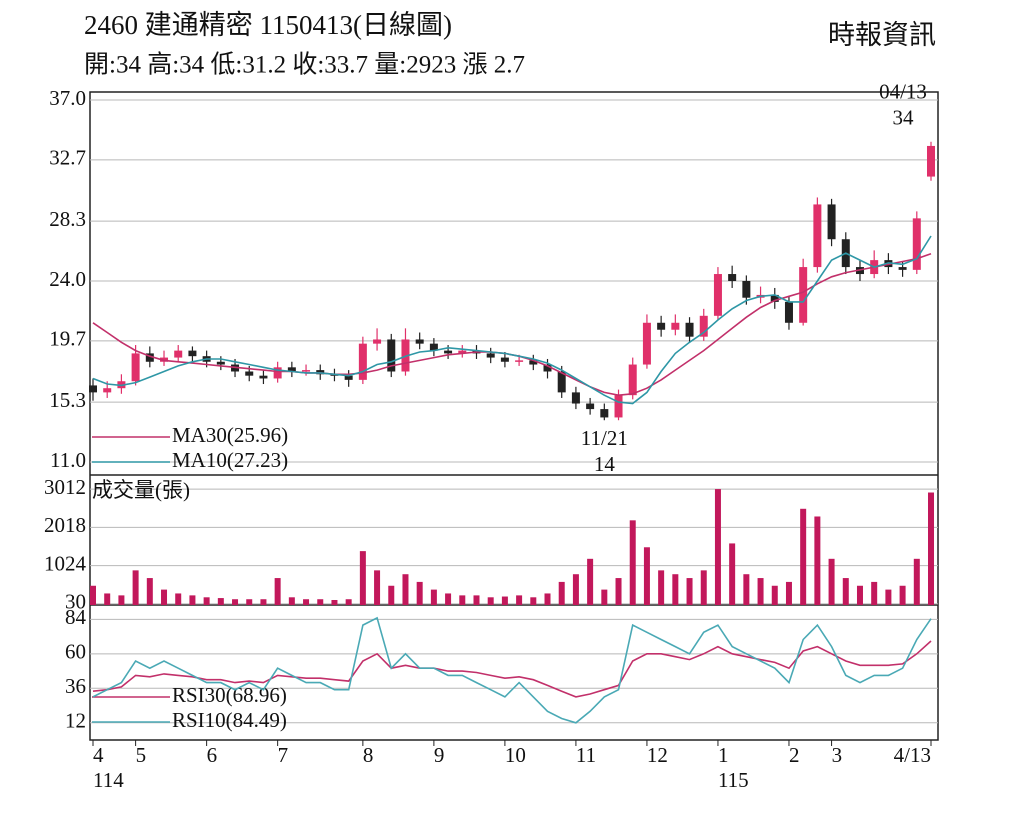 The image size is (1024, 819). I want to click on y-tick-label: 37.0, so click(67, 98).